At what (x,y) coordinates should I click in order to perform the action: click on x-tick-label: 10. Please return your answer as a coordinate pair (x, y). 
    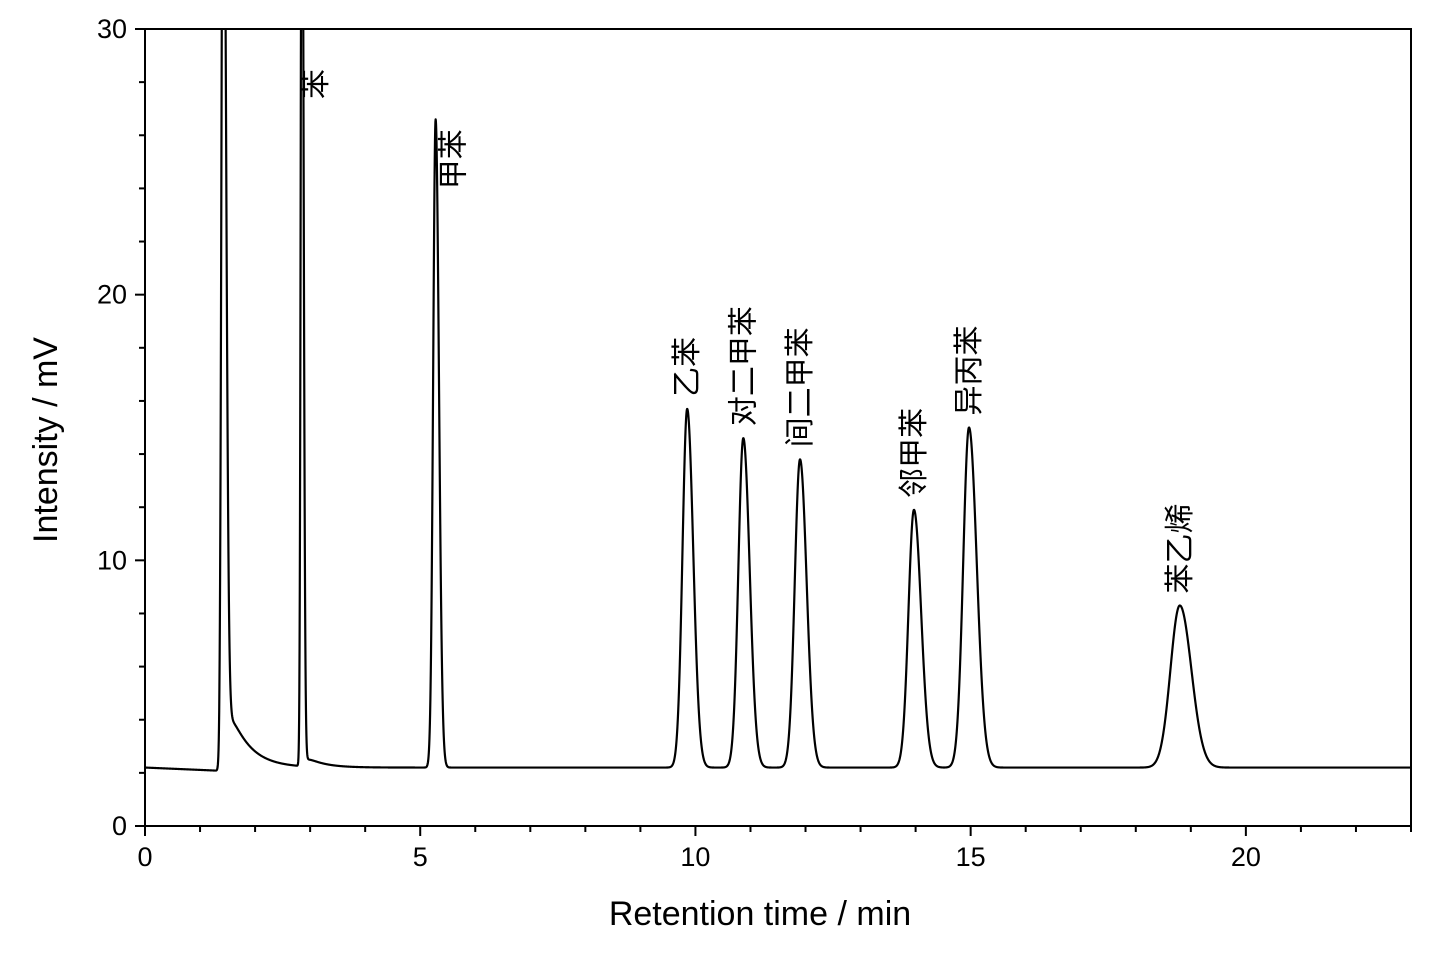
    Looking at the image, I should click on (695, 857).